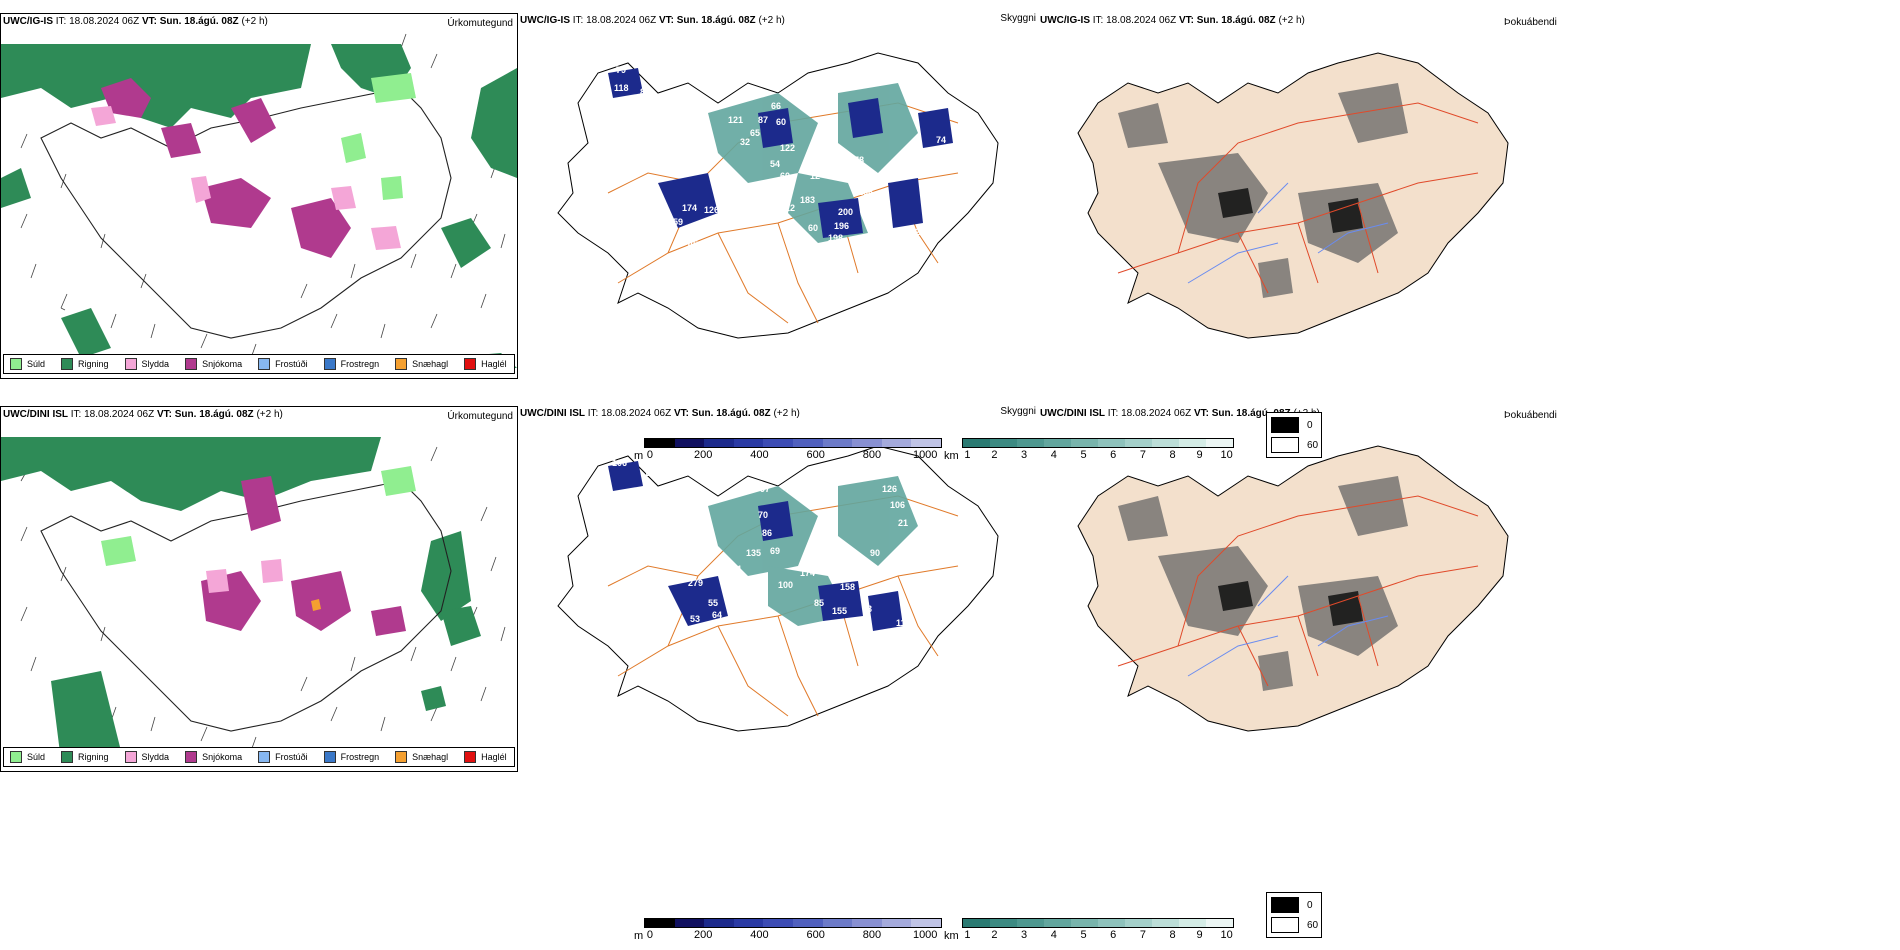 This screenshot has height=950, width=1900. Describe the element at coordinates (859, 160) in the screenshot. I see `height-label: 78` at that location.